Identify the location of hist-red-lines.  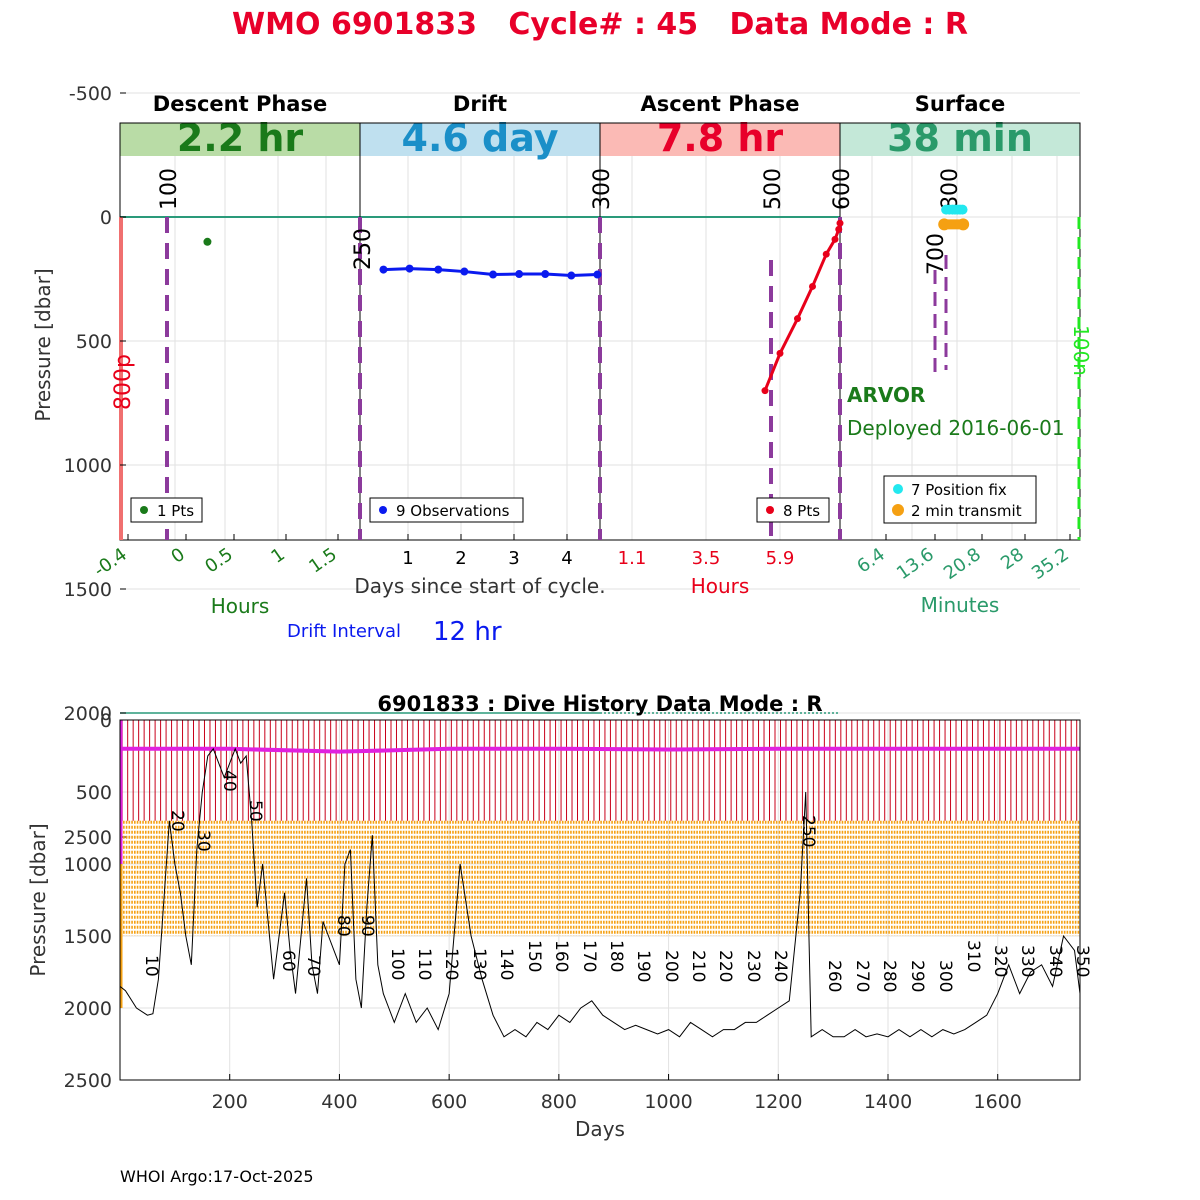
(599, 770).